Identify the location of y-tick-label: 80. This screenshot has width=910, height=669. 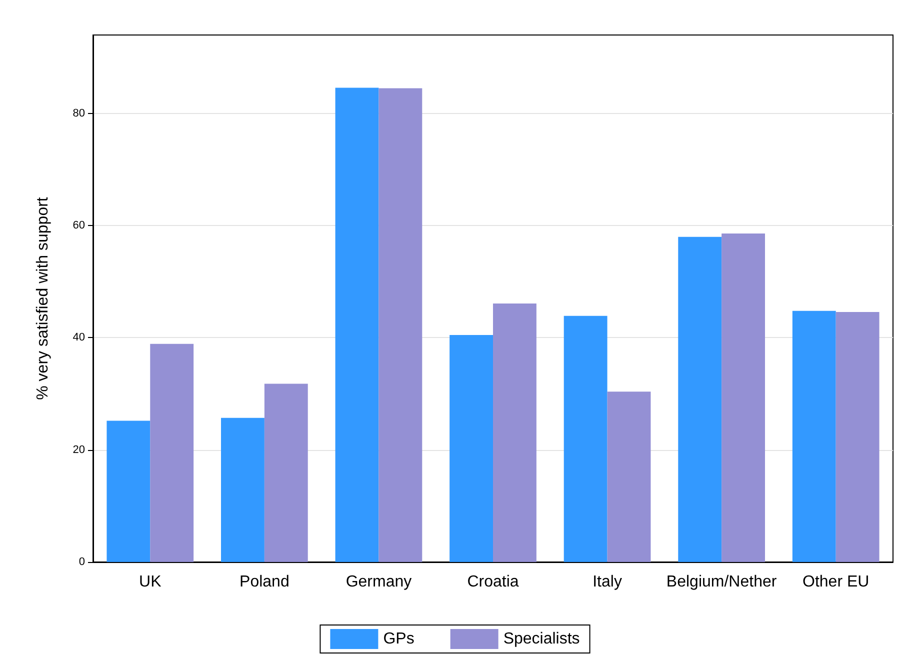
(78, 113).